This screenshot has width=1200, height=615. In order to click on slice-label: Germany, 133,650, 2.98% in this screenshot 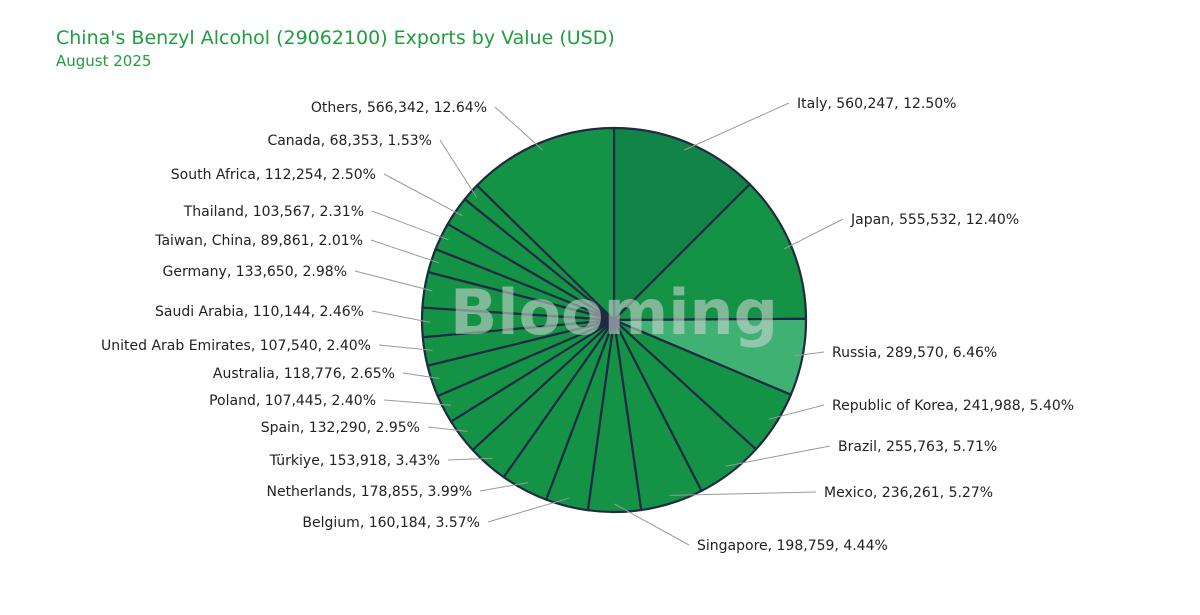, I will do `click(254, 272)`.